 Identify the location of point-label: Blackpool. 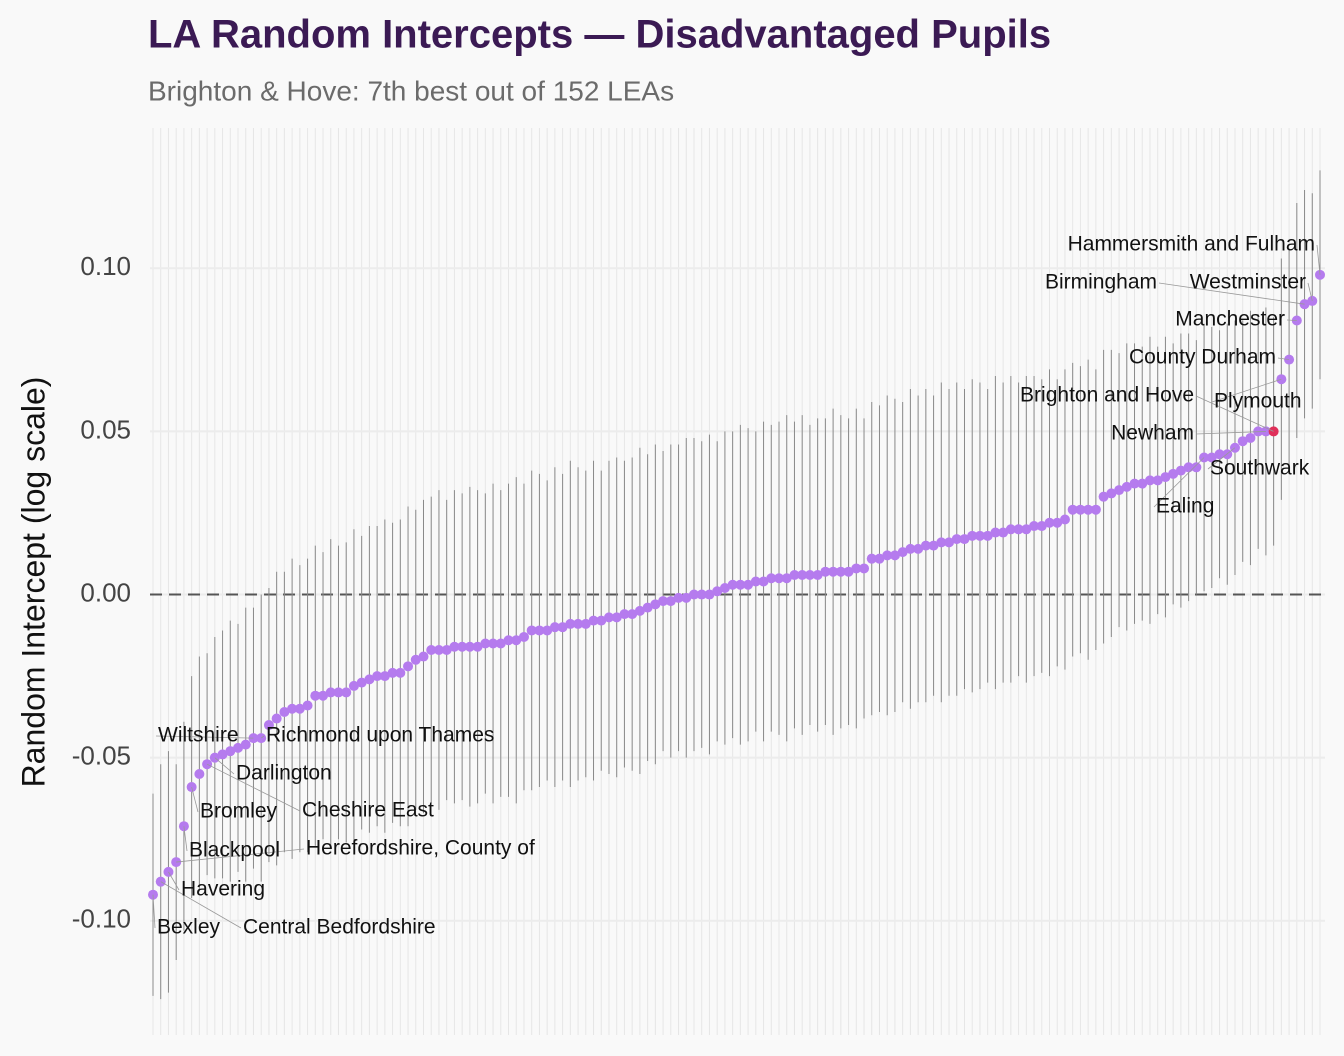
(234, 850).